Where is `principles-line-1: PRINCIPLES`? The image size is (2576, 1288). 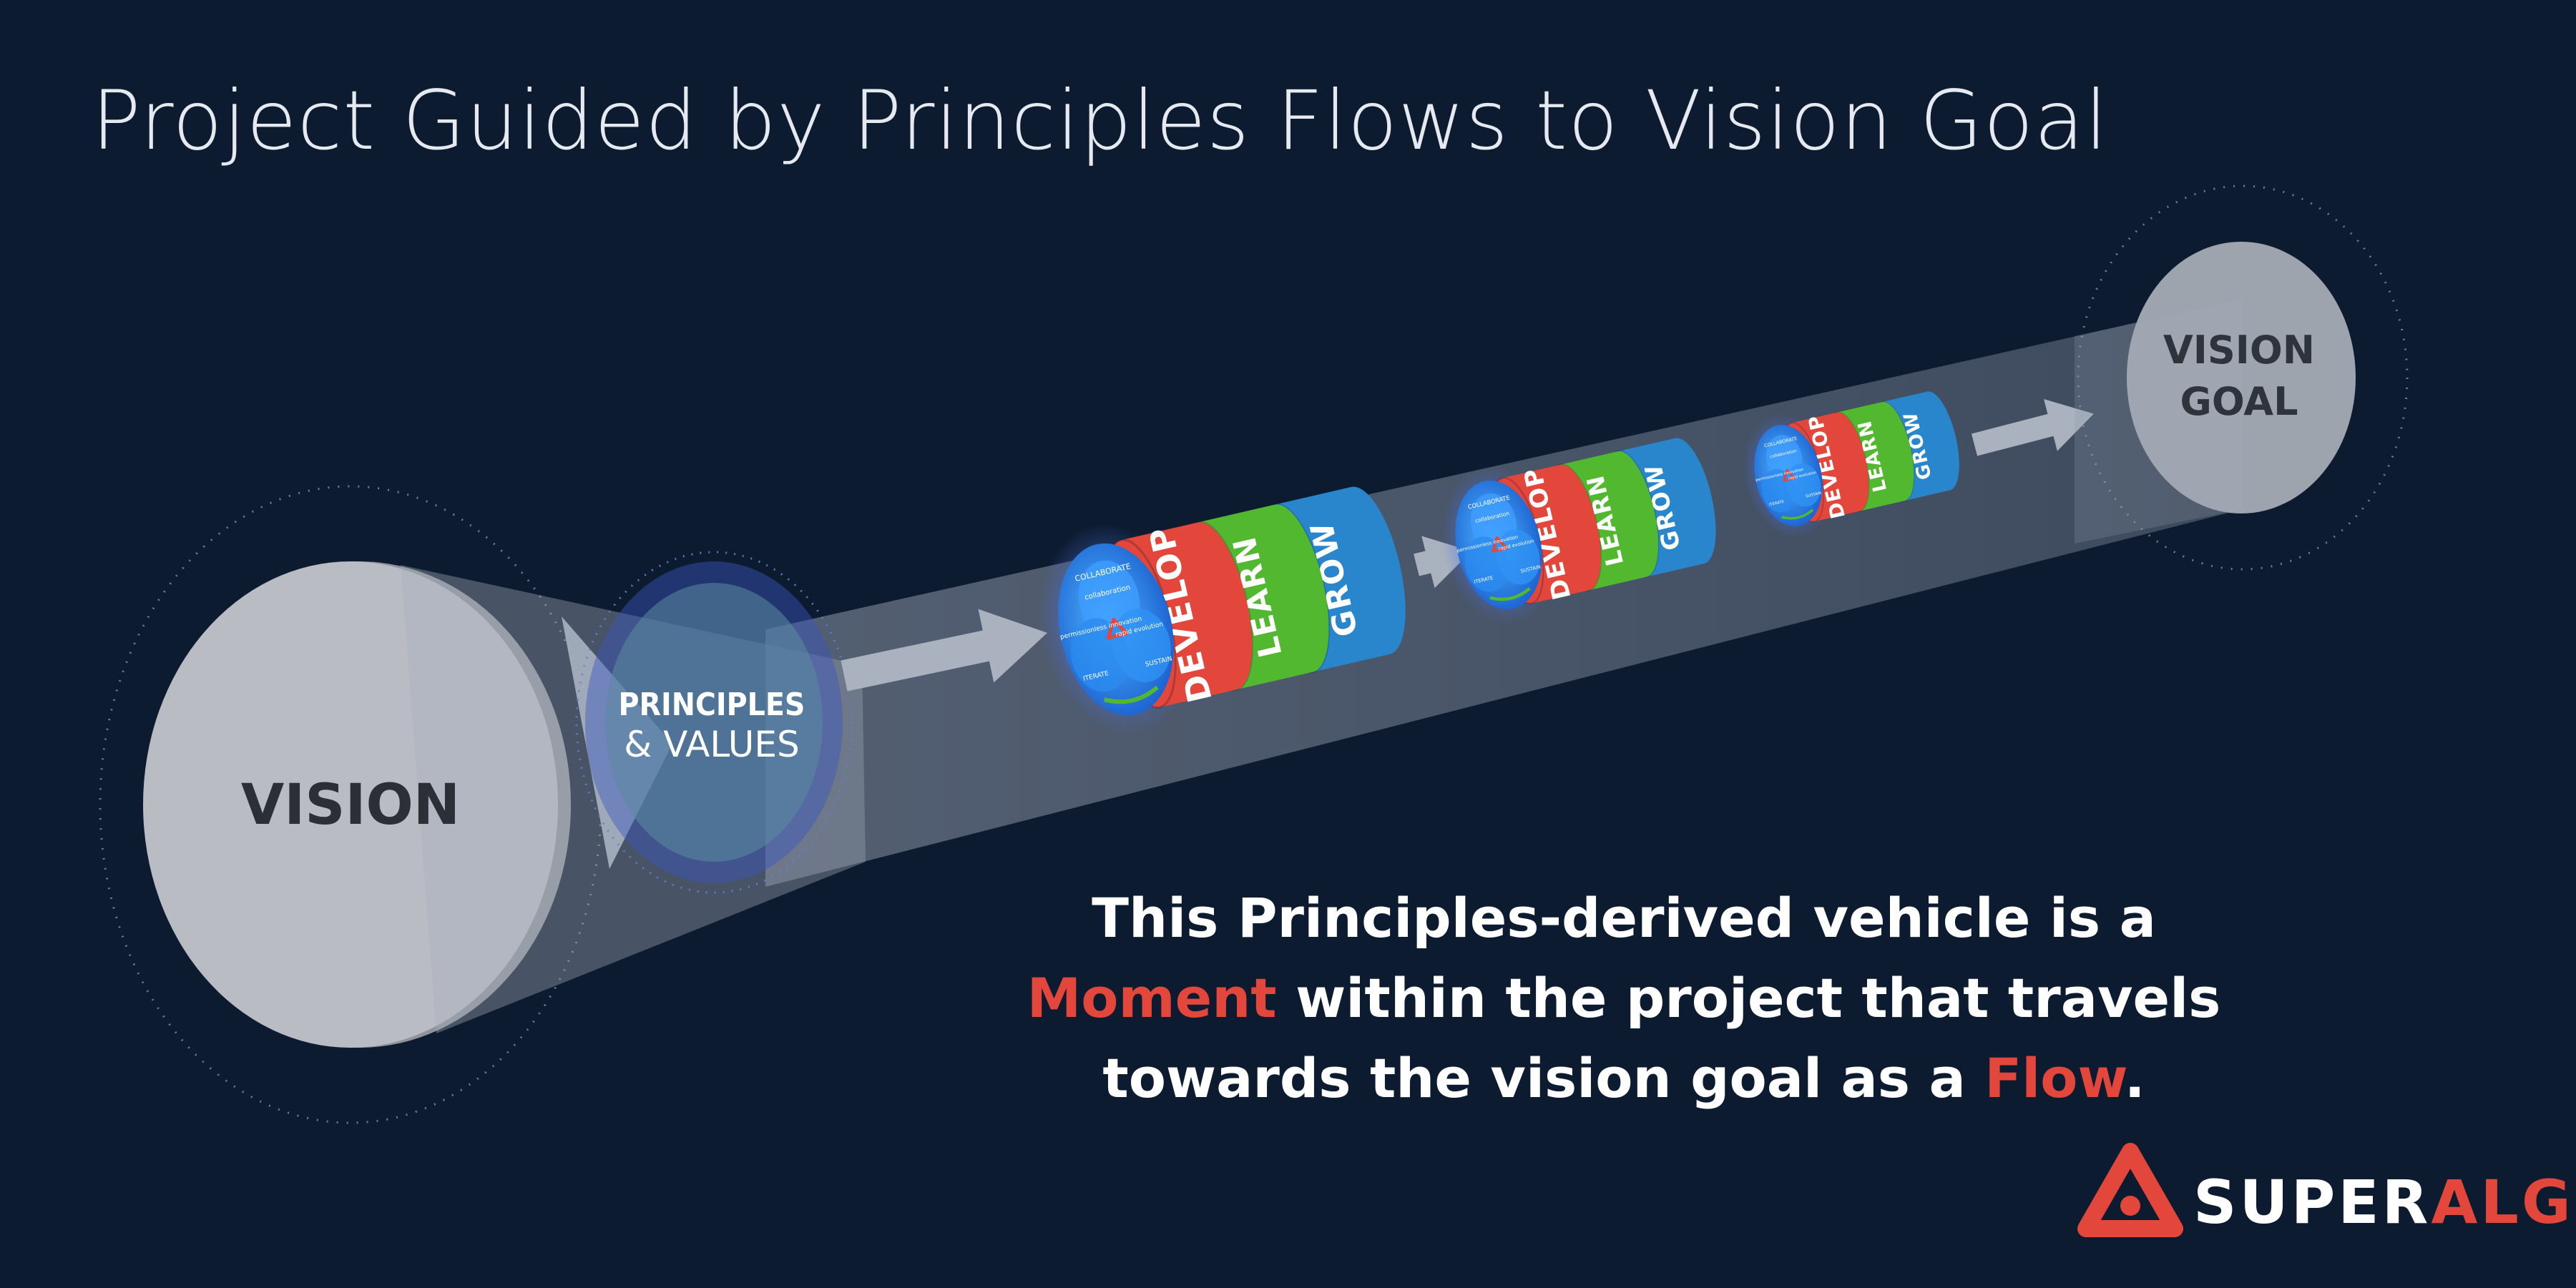
principles-line-1: PRINCIPLES is located at coordinates (712, 705).